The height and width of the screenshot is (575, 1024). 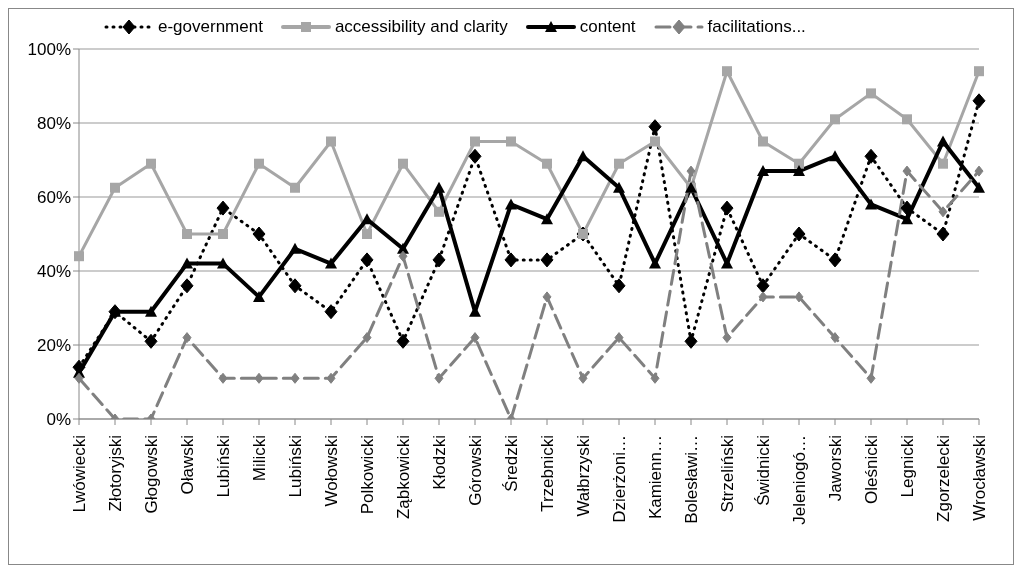 I want to click on x-tick-label: Jaworski, so click(x=835, y=468).